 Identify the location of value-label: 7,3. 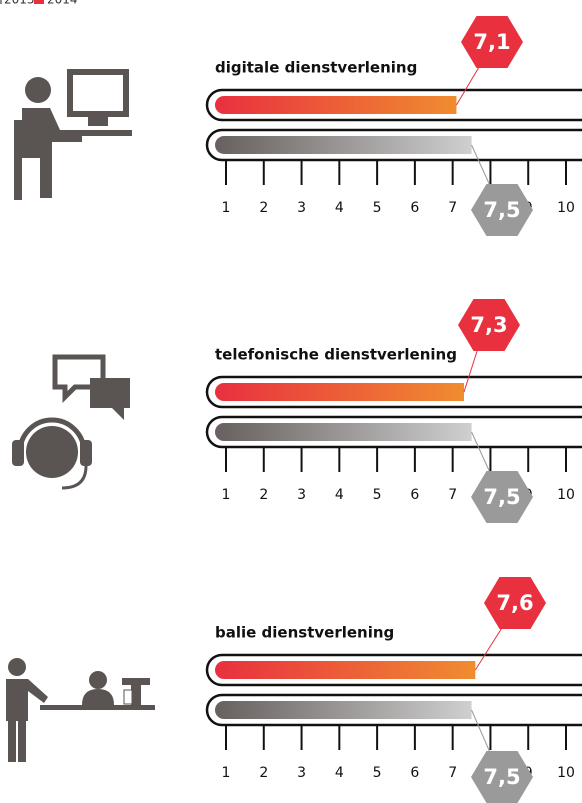
(488, 325).